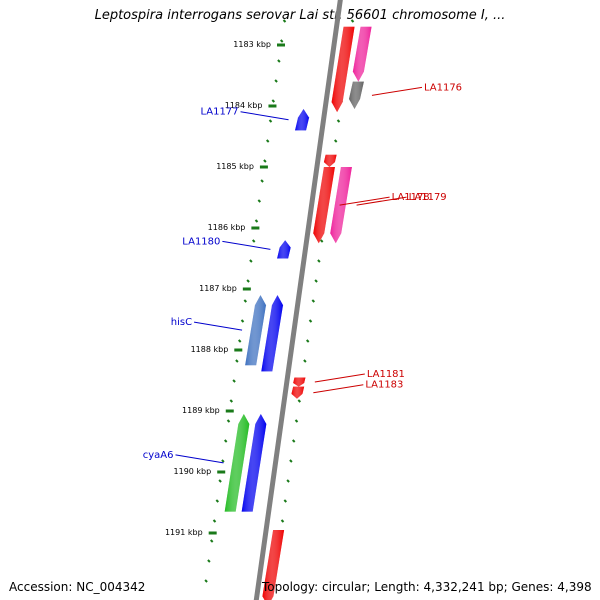 This screenshot has width=600, height=600. I want to click on tick-label: 1183 kbp, so click(252, 44).